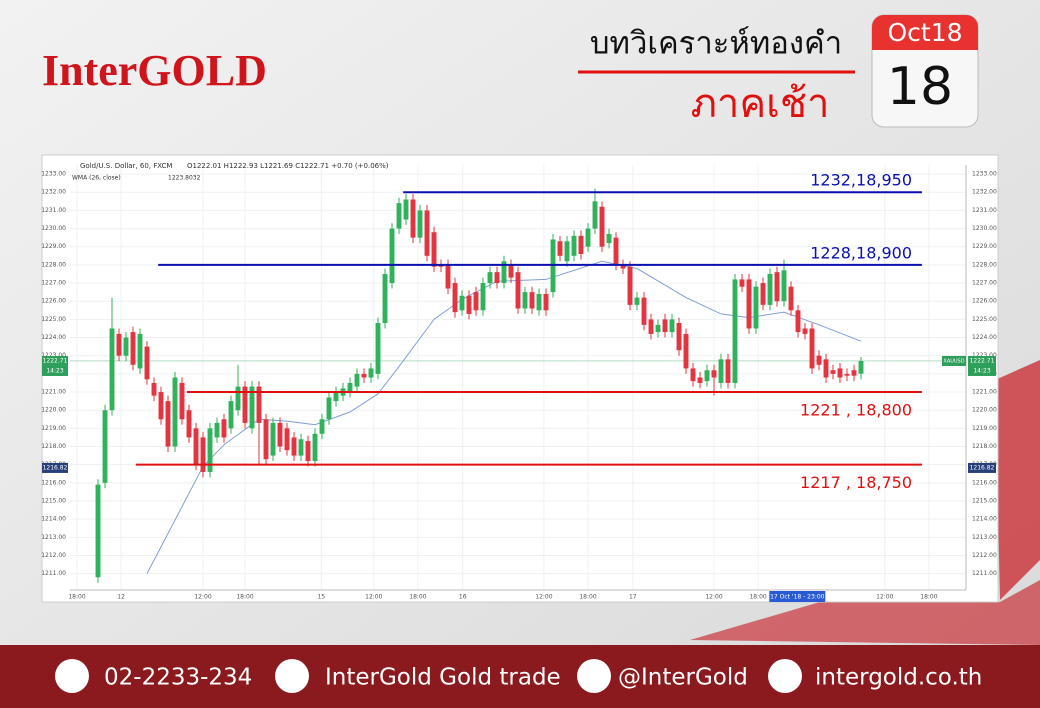  I want to click on footer, so click(520, 676).